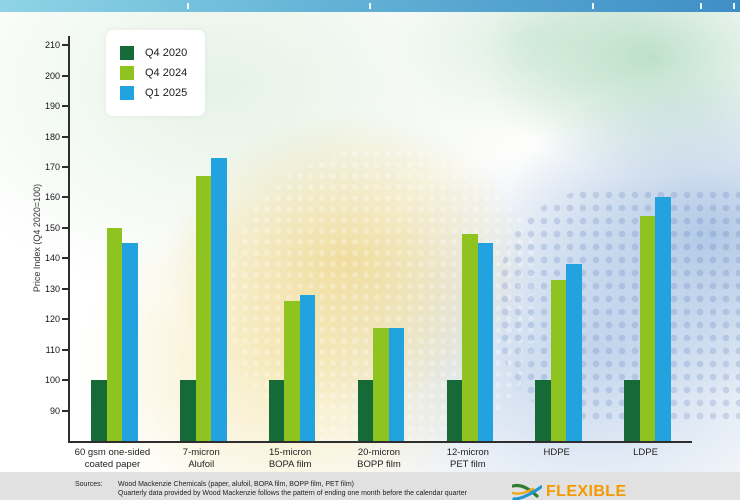 The image size is (740, 500). I want to click on sources-label: Sources:, so click(89, 484).